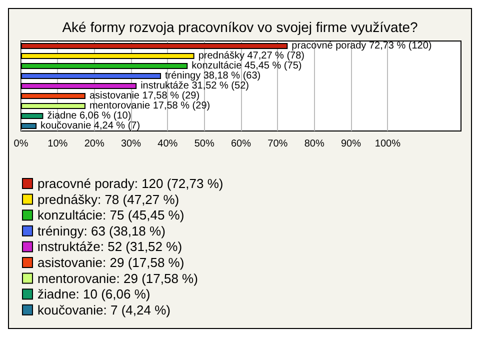 This screenshot has height=337, width=480. Describe the element at coordinates (351, 144) in the screenshot. I see `x-tick-label: 90%` at that location.